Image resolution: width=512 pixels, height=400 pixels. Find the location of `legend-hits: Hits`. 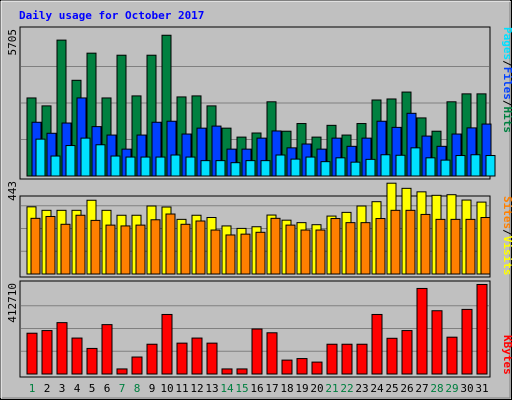

legend-hits: Hits is located at coordinates (506, 120).